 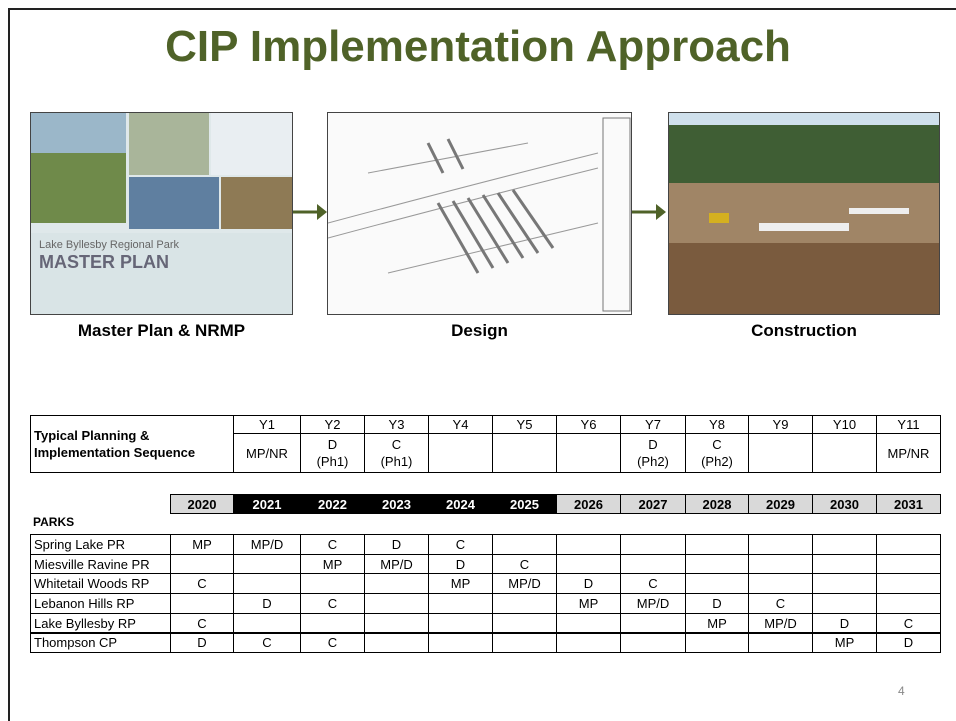 I want to click on year-header: 2023, so click(x=396, y=504).